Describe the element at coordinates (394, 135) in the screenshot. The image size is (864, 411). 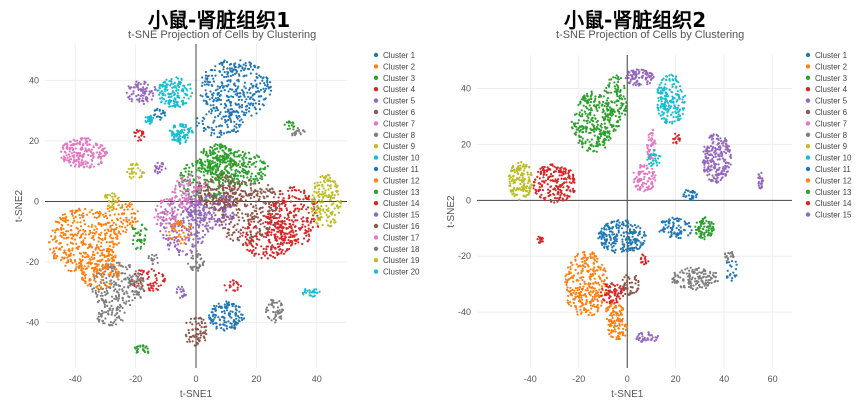
I see `legend-item: Cluster 8` at that location.